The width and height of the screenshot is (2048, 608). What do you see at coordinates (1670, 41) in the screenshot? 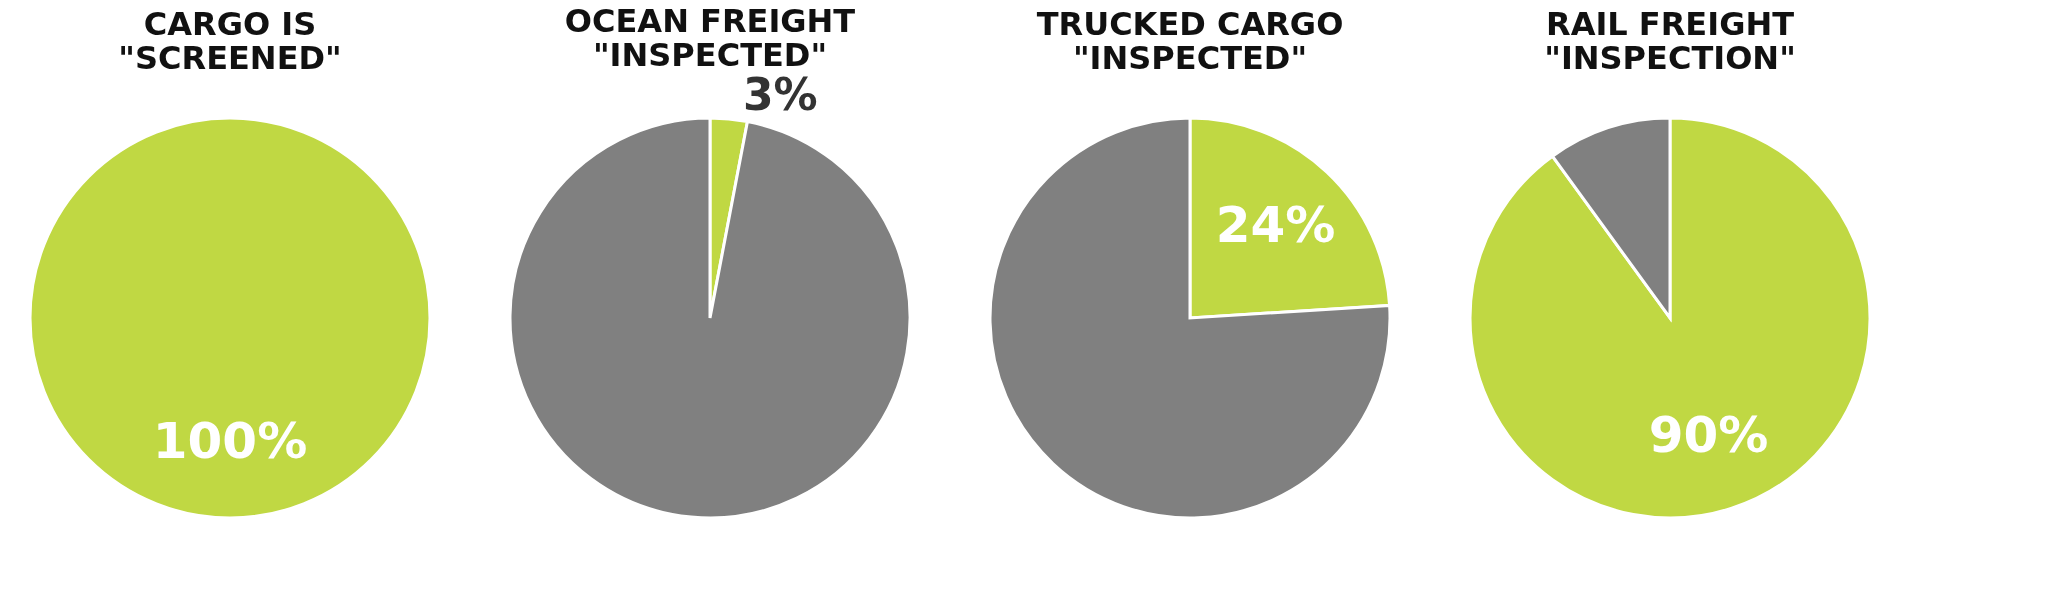
I see `chart-title: RAIL FREIGHT "INSPECTION"` at bounding box center [1670, 41].